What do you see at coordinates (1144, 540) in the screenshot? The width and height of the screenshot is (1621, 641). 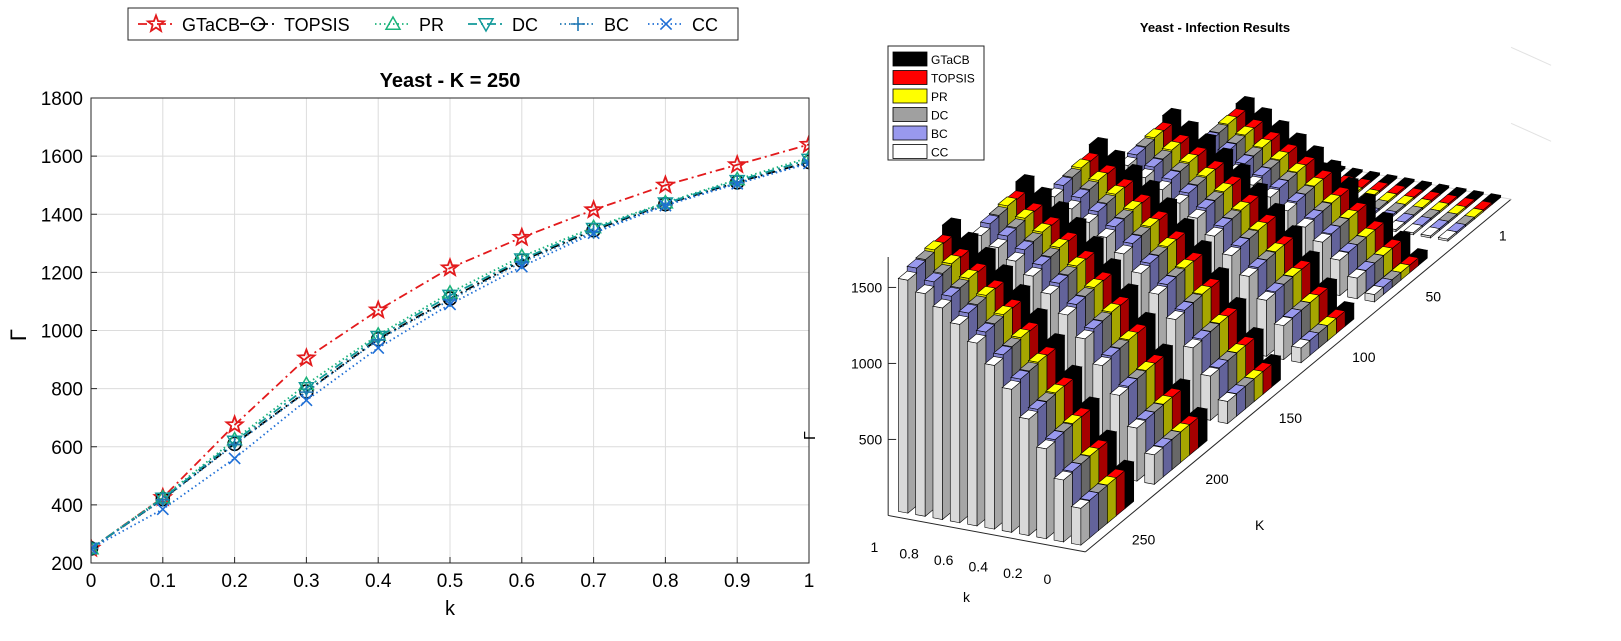 I see `K-tick-label: 250` at bounding box center [1144, 540].